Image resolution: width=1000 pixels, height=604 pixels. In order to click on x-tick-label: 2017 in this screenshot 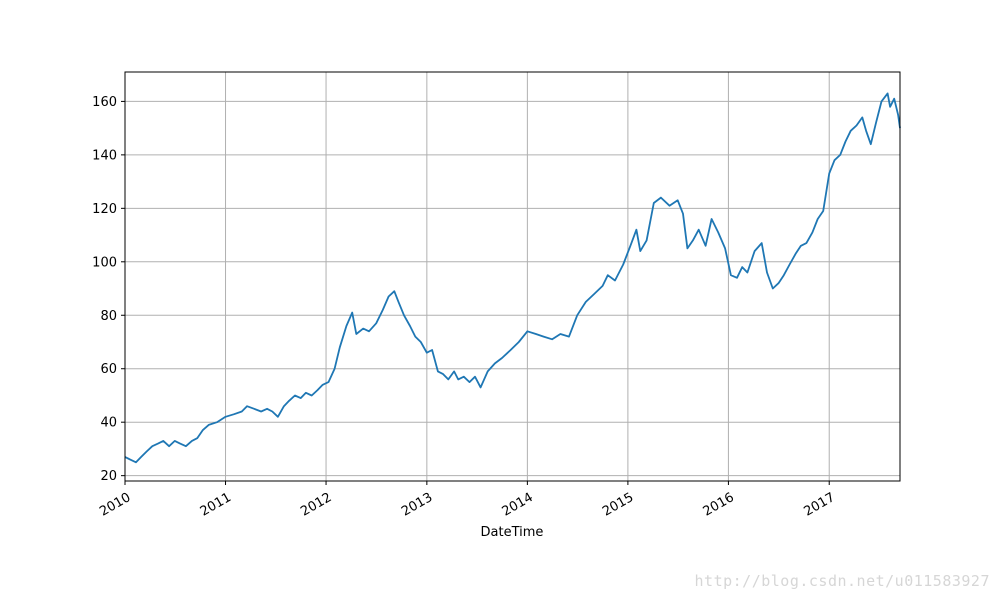, I will do `click(819, 505)`.